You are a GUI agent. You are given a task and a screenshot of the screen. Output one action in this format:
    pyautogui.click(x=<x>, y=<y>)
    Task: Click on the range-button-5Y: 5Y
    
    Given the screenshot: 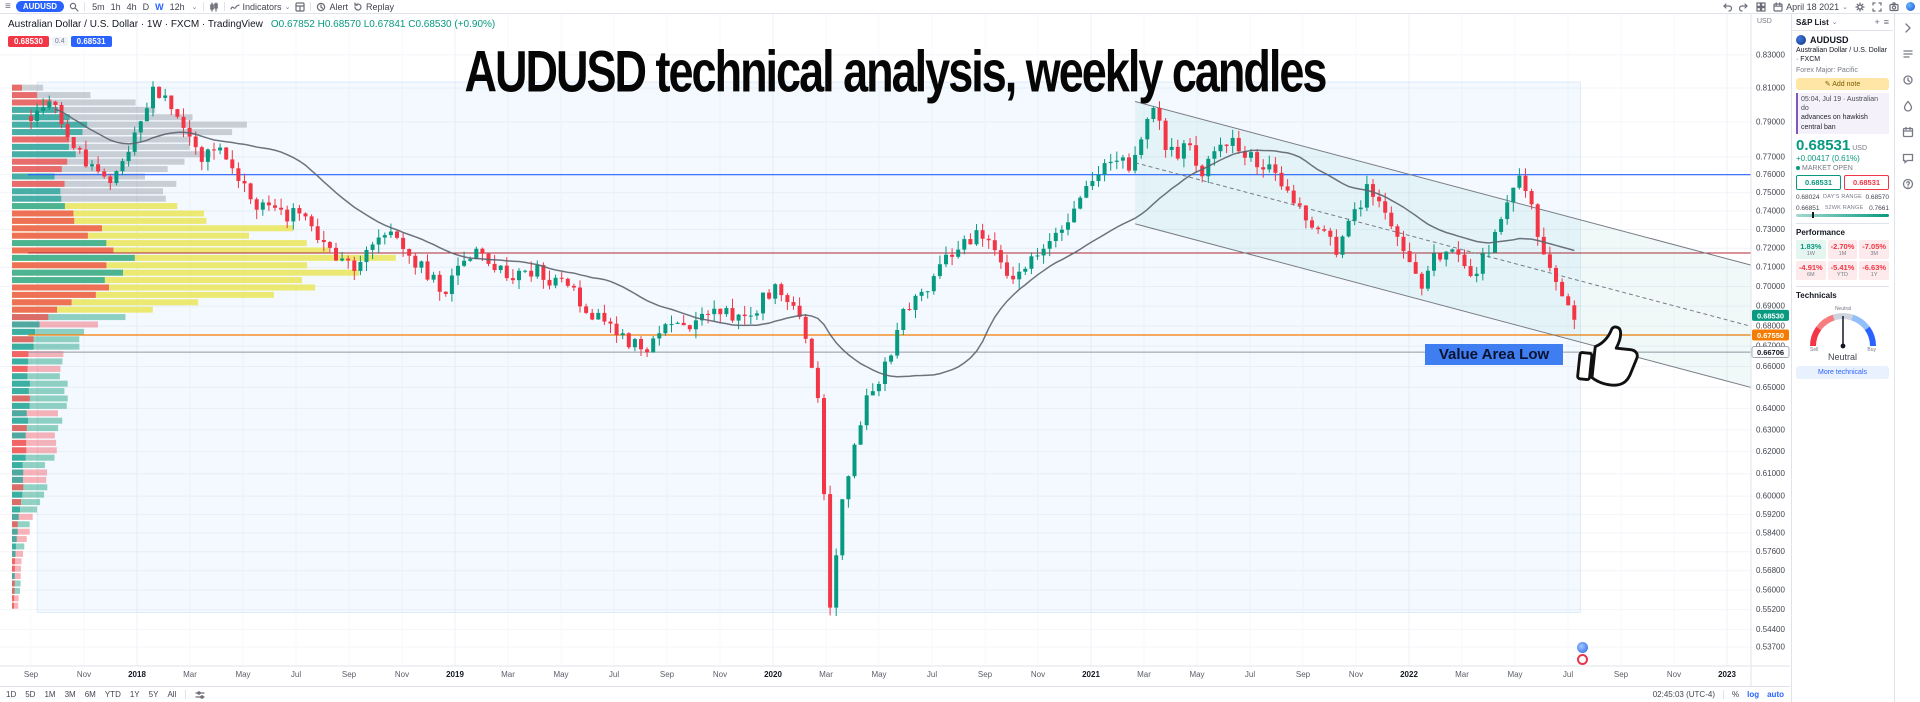 What is the action you would take?
    pyautogui.click(x=153, y=694)
    